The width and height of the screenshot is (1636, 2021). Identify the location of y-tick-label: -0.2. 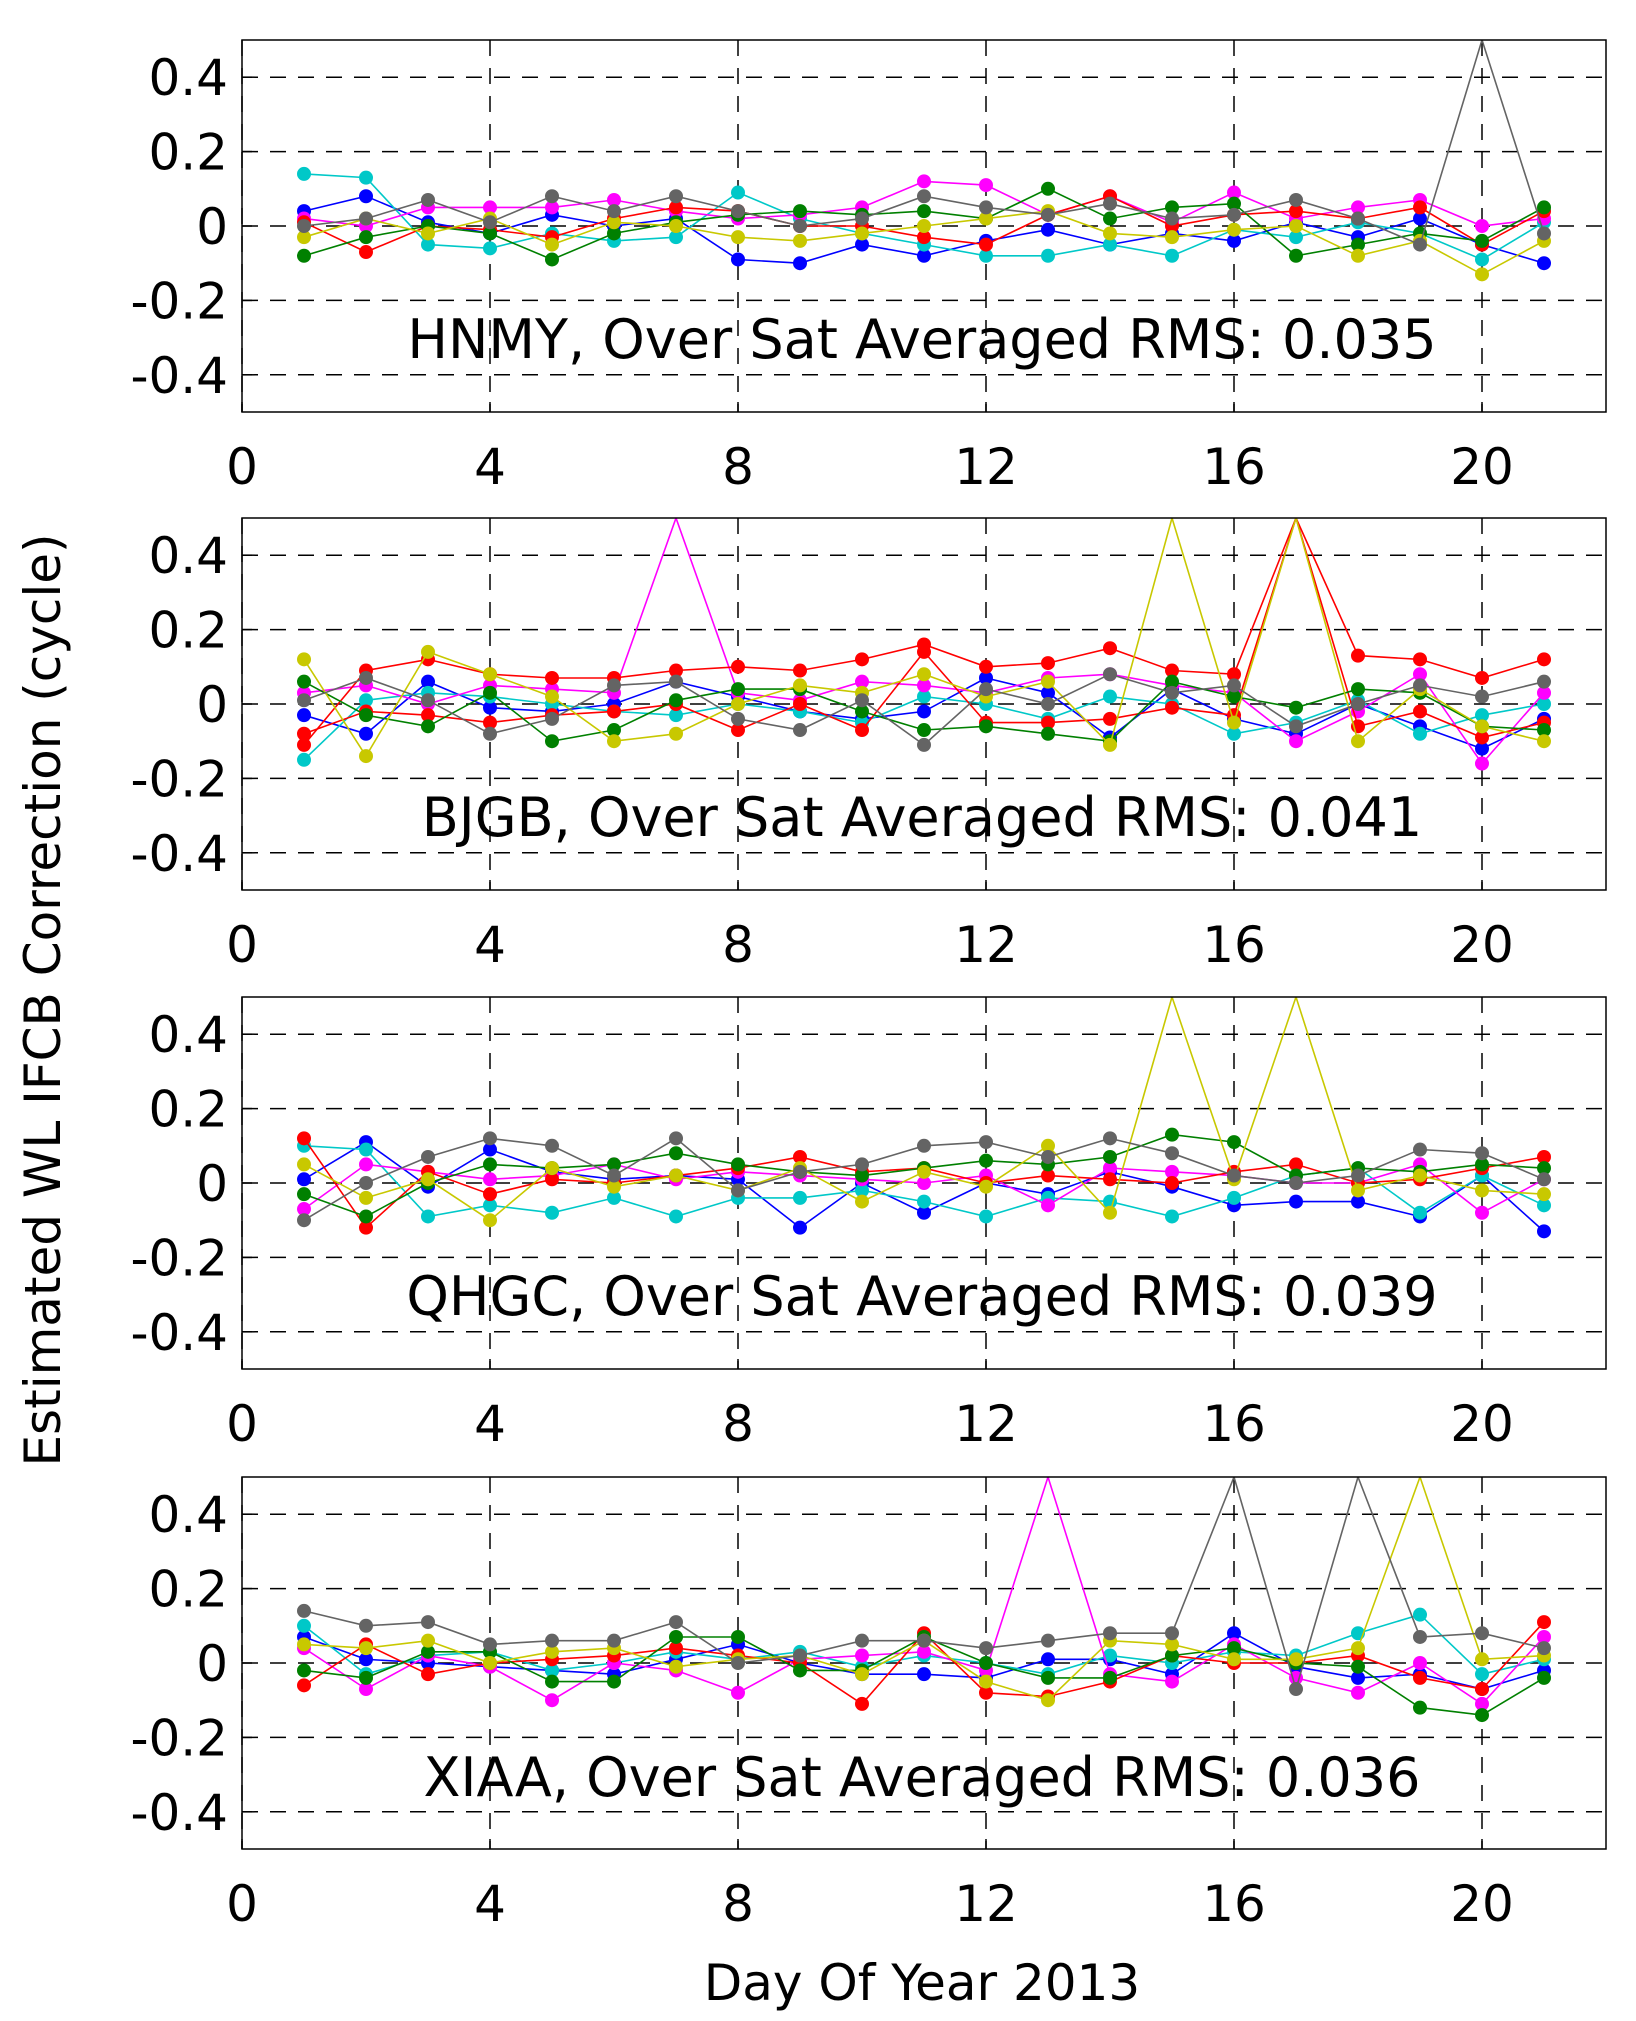
(179, 1258).